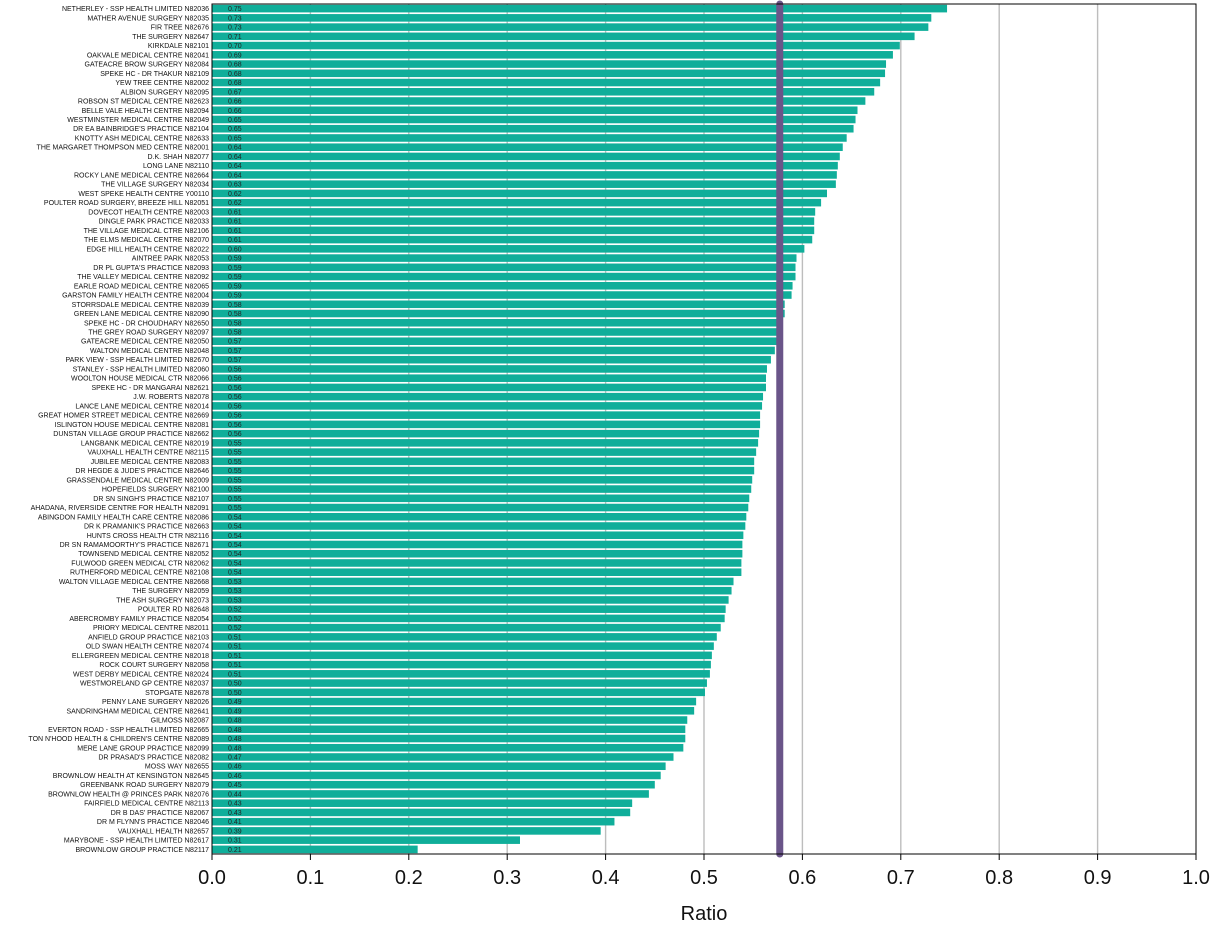 The height and width of the screenshot is (937, 1217). What do you see at coordinates (235, 28) in the screenshot?
I see `value-label: 0.73` at bounding box center [235, 28].